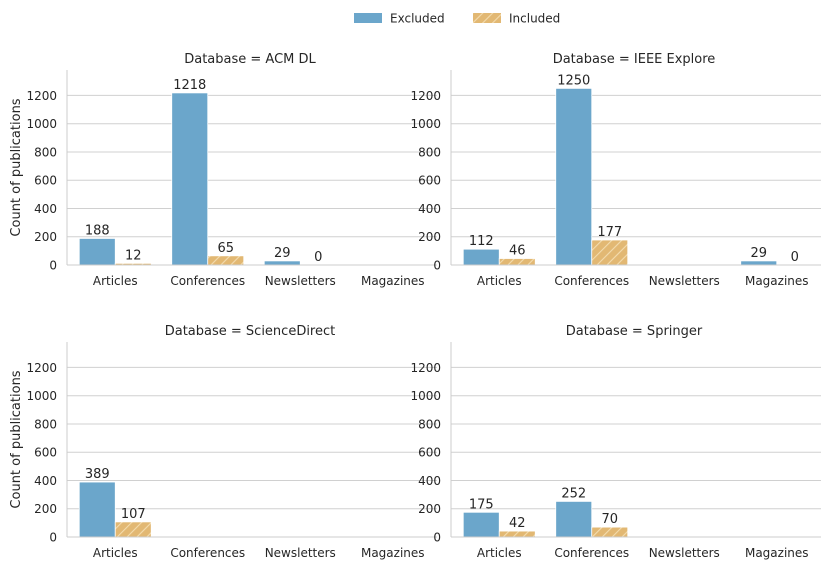 The image size is (830, 569). I want to click on legend-swatch-excluded, so click(368, 18).